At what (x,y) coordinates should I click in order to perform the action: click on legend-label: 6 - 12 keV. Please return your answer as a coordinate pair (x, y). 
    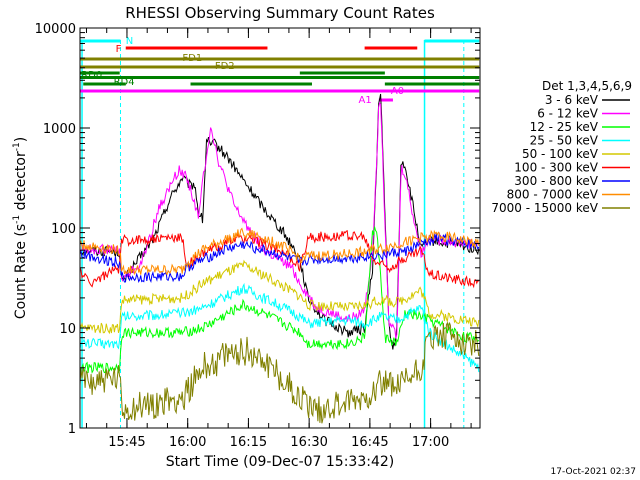
    Looking at the image, I should click on (568, 114).